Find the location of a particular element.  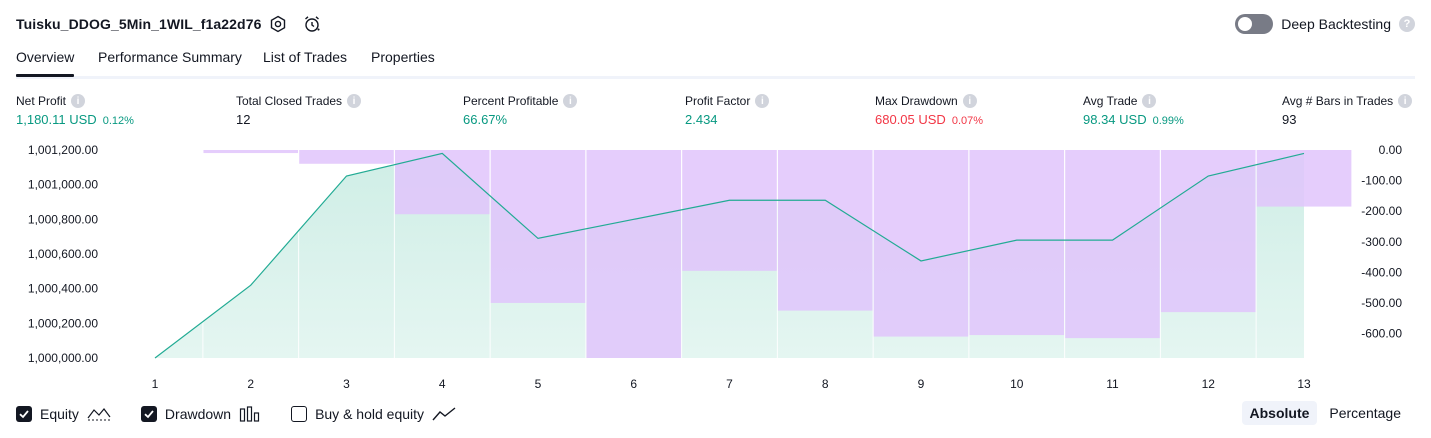

y-axis-tick-left: 1,000,200.00 is located at coordinates (63, 323).